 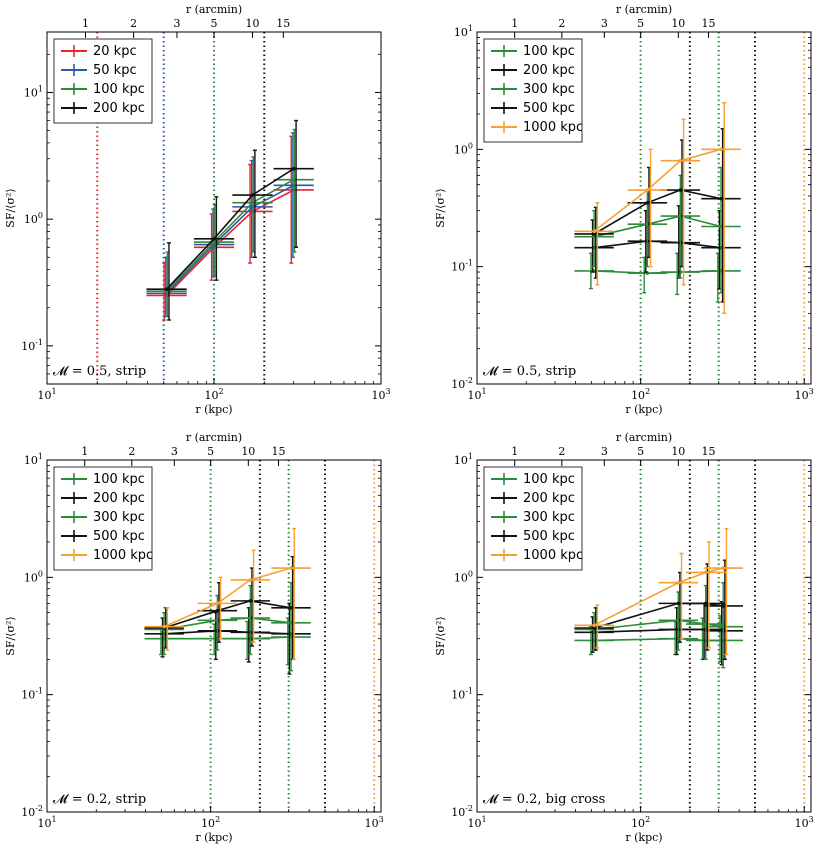 What do you see at coordinates (380, 394) in the screenshot?
I see `x-tick-label: 10³` at bounding box center [380, 394].